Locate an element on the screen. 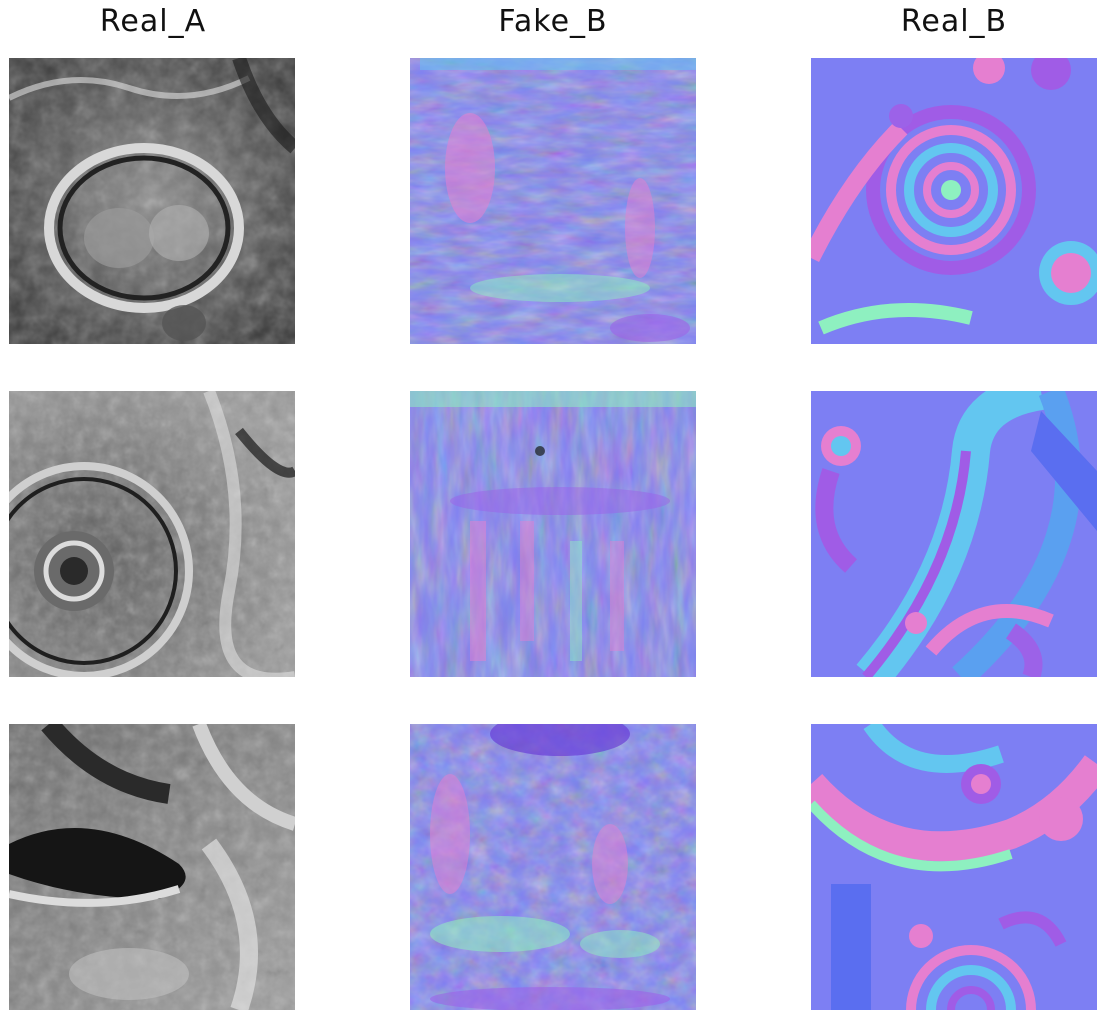 This screenshot has width=1112, height=1032. column-title-real-b: Real_B is located at coordinates (954, 21).